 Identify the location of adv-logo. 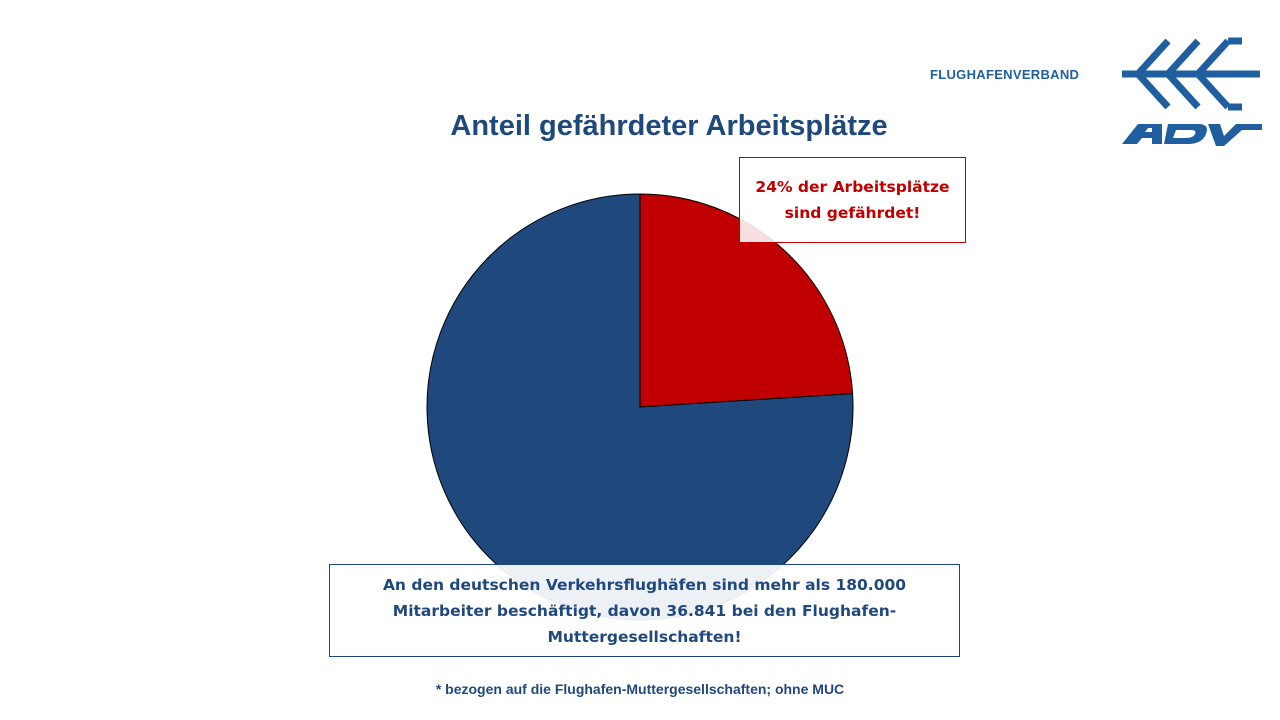
(1192, 91).